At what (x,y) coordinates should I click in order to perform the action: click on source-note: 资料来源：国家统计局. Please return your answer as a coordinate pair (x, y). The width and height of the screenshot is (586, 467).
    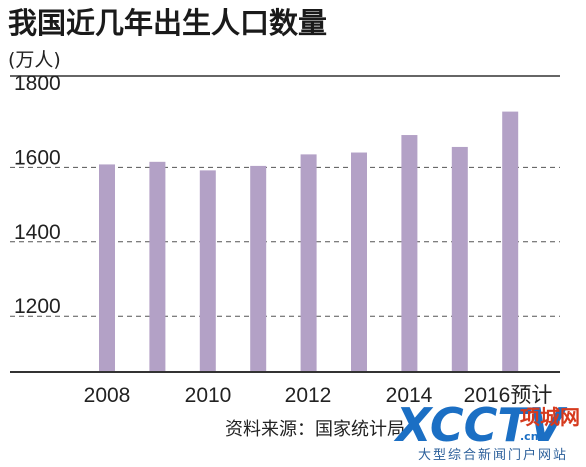
    Looking at the image, I should click on (315, 429).